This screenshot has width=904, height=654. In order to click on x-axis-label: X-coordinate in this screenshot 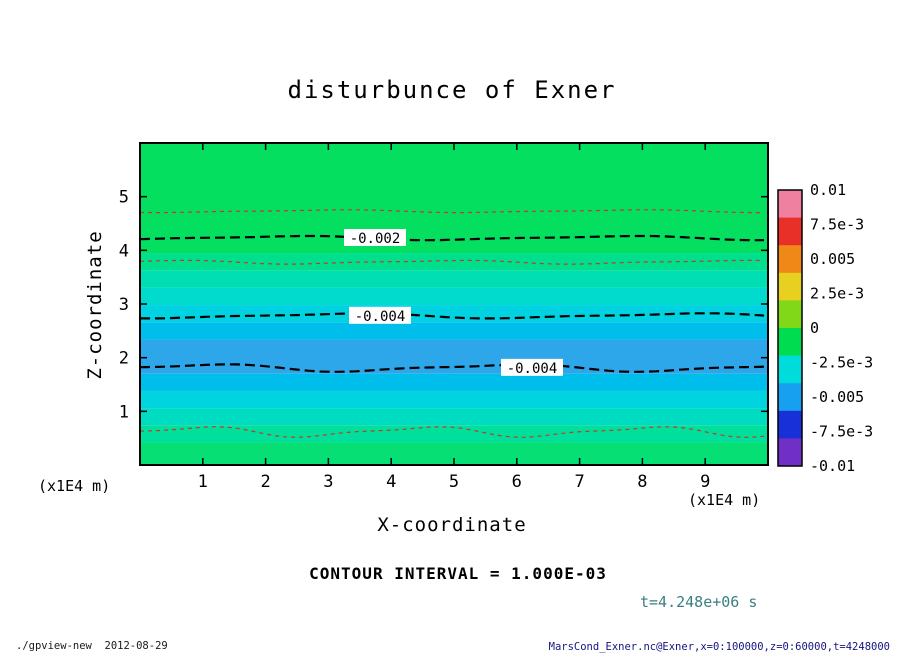, I will do `click(452, 525)`.